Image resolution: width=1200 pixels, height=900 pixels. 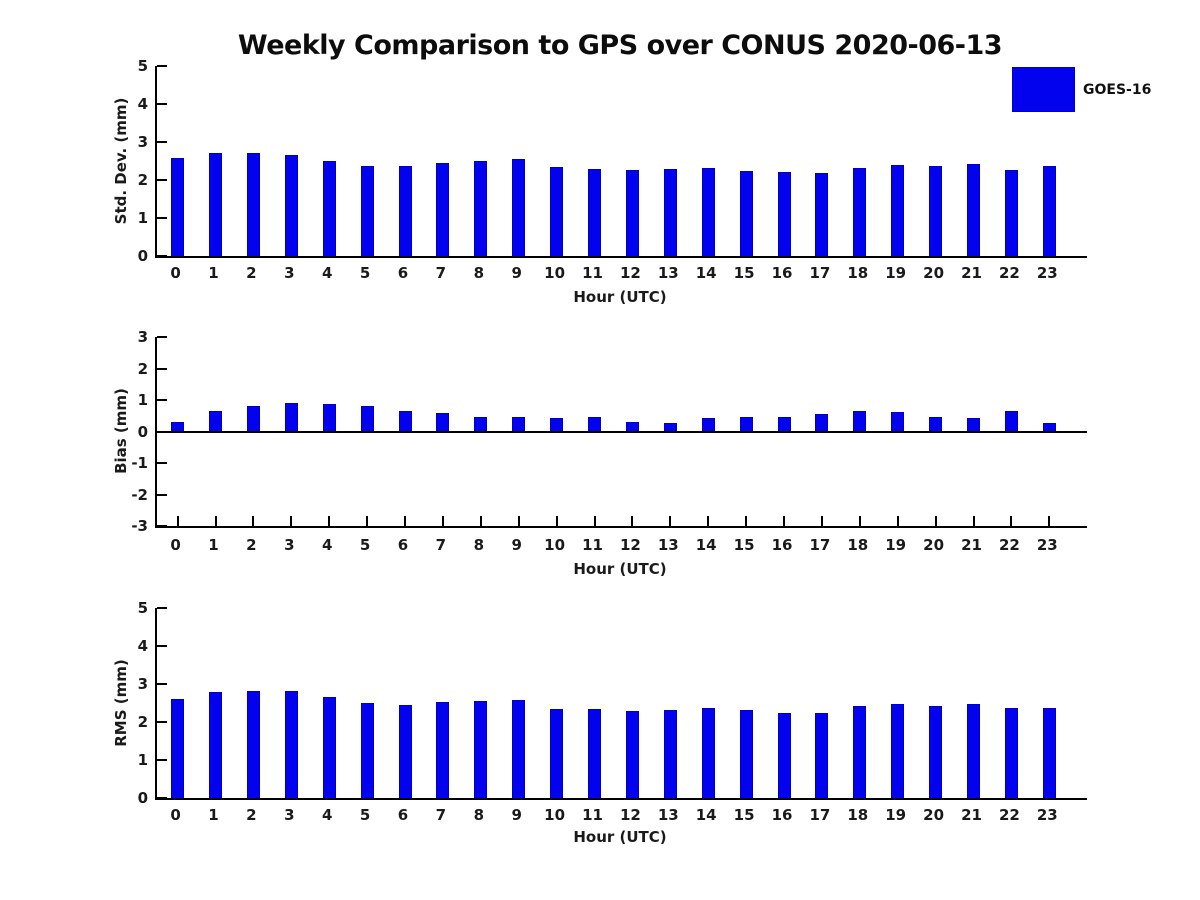 What do you see at coordinates (327, 273) in the screenshot?
I see `x-tick-label: 4` at bounding box center [327, 273].